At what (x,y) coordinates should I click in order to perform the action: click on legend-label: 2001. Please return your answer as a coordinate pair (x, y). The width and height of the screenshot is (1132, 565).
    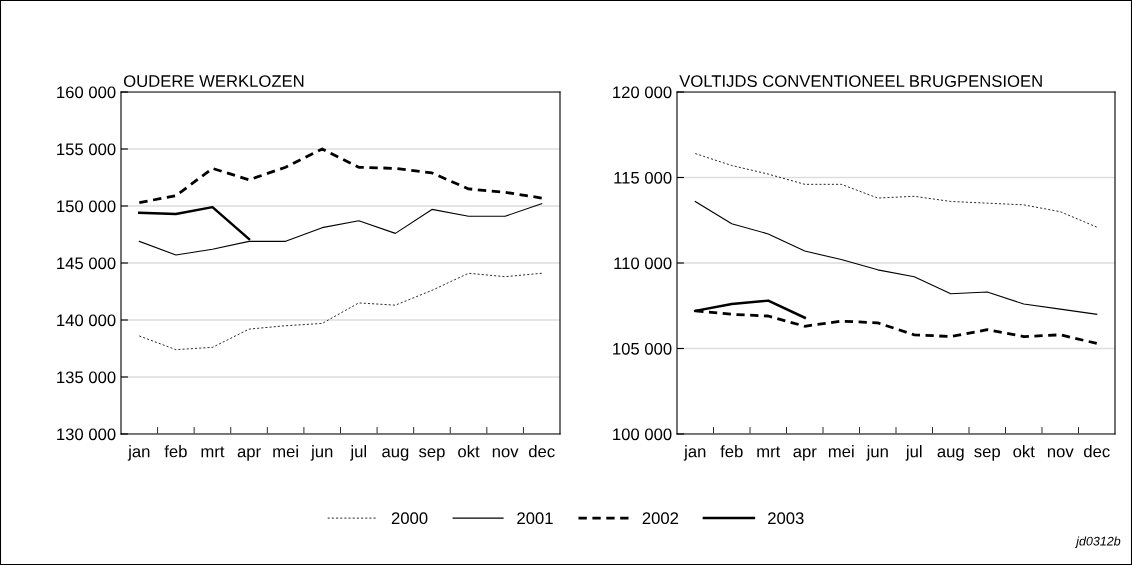
    Looking at the image, I should click on (535, 518).